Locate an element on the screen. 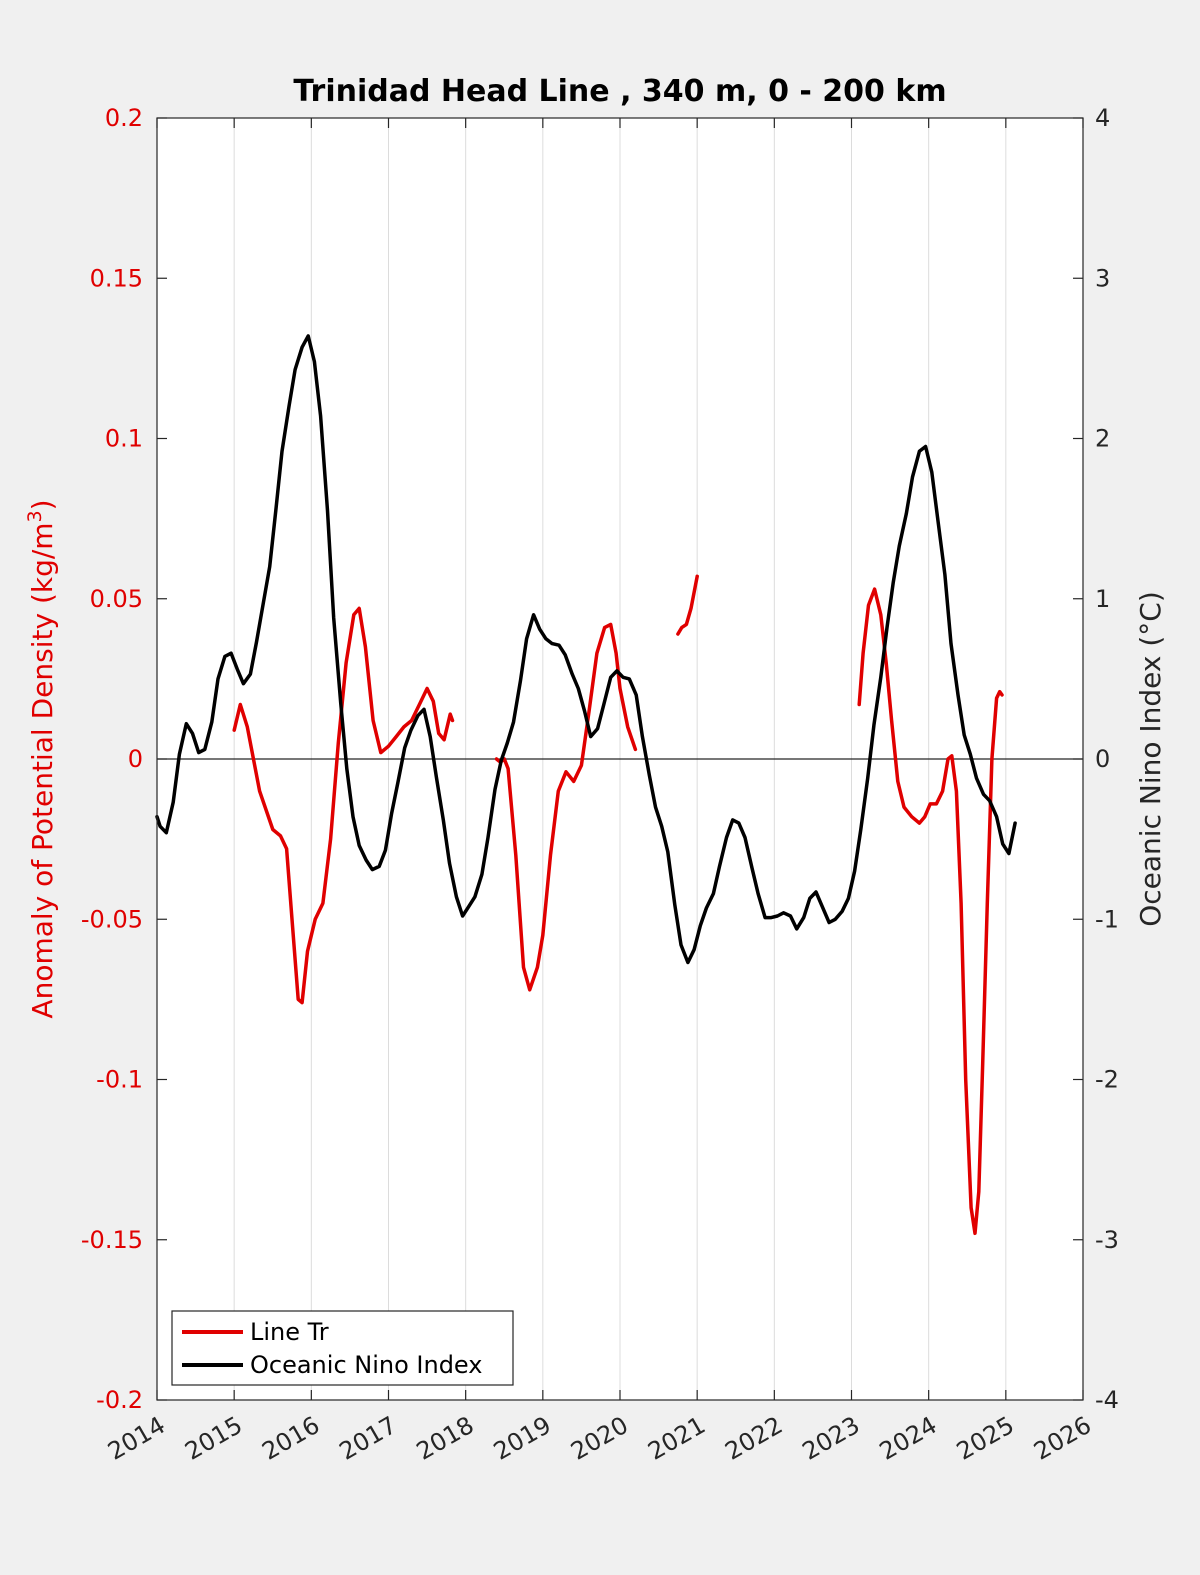  x-tick-label-2026: 2026 is located at coordinates (1062, 1438).